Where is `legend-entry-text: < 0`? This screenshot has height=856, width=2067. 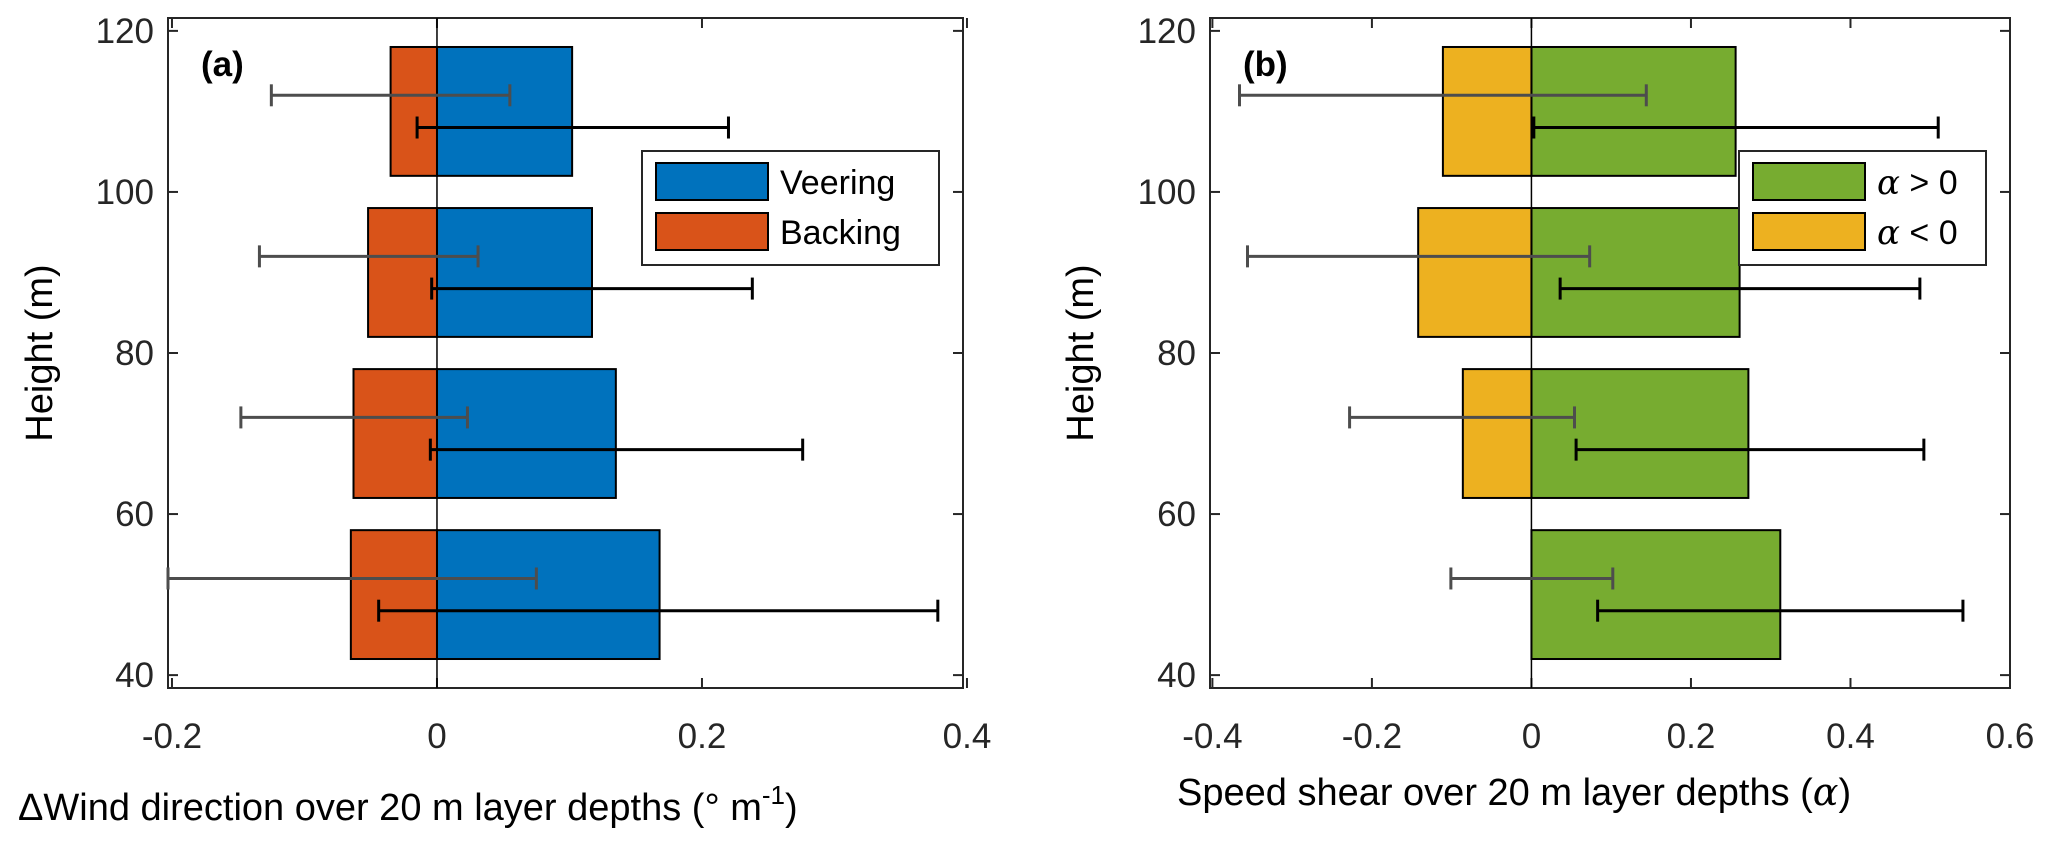
legend-entry-text: < 0 is located at coordinates (1929, 233).